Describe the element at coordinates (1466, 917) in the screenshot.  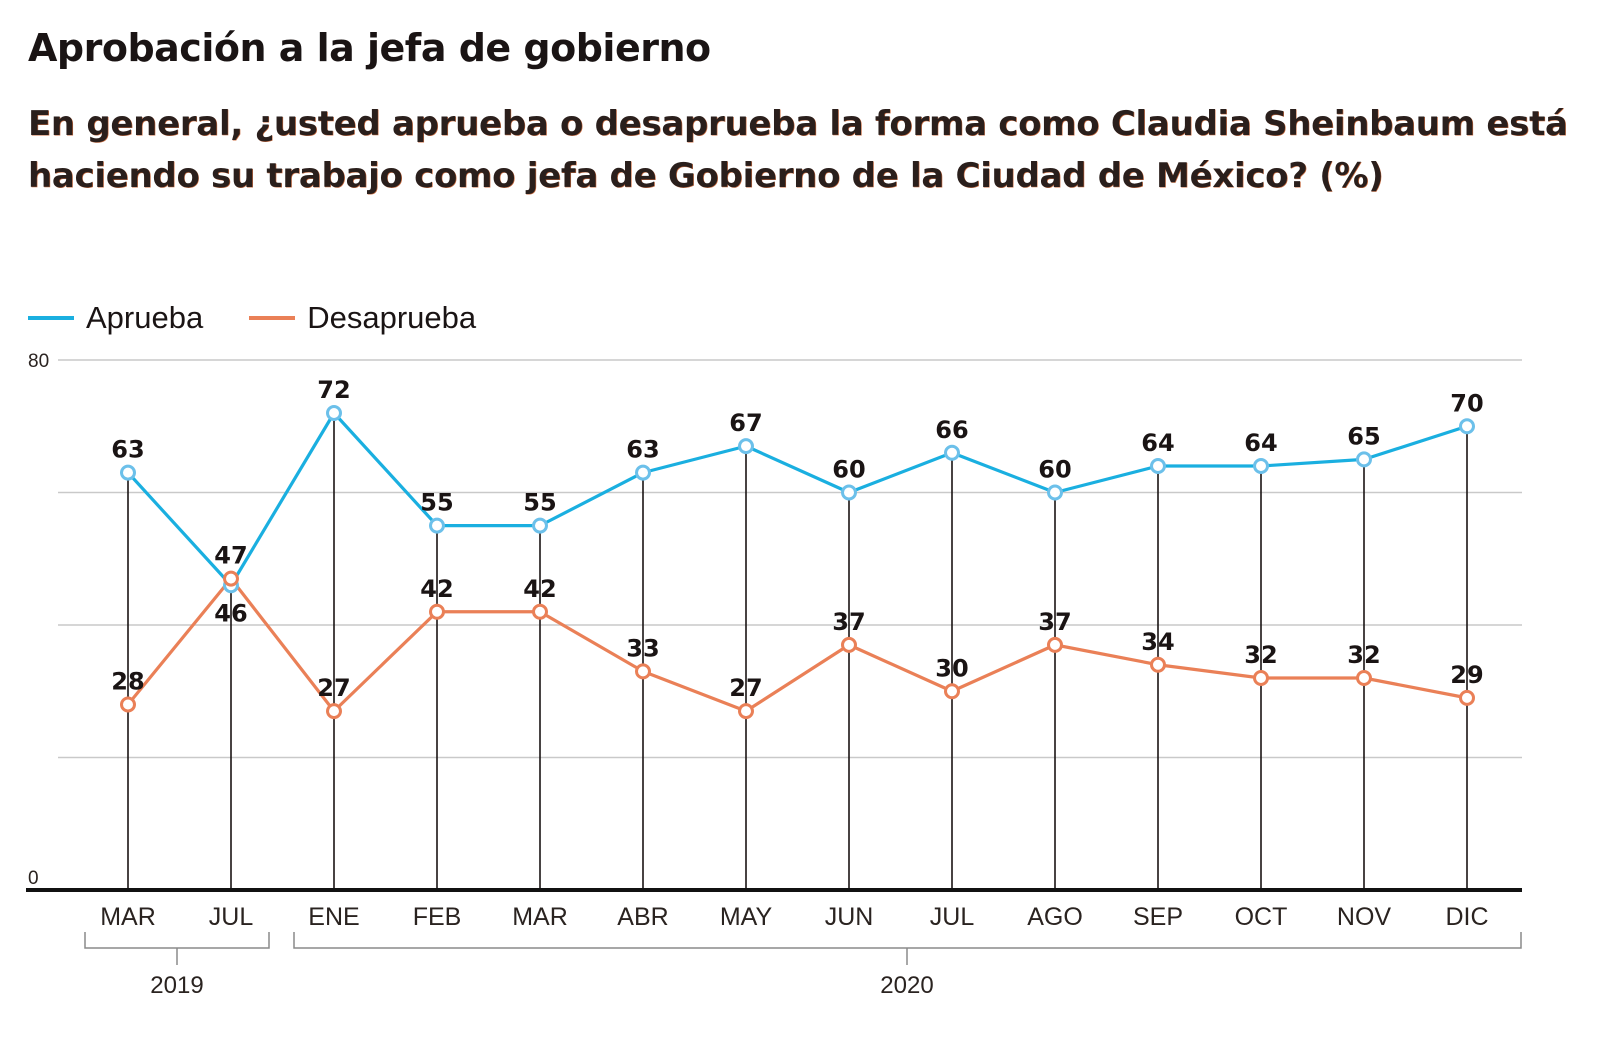
I see `x-tick-label: DIC` at that location.